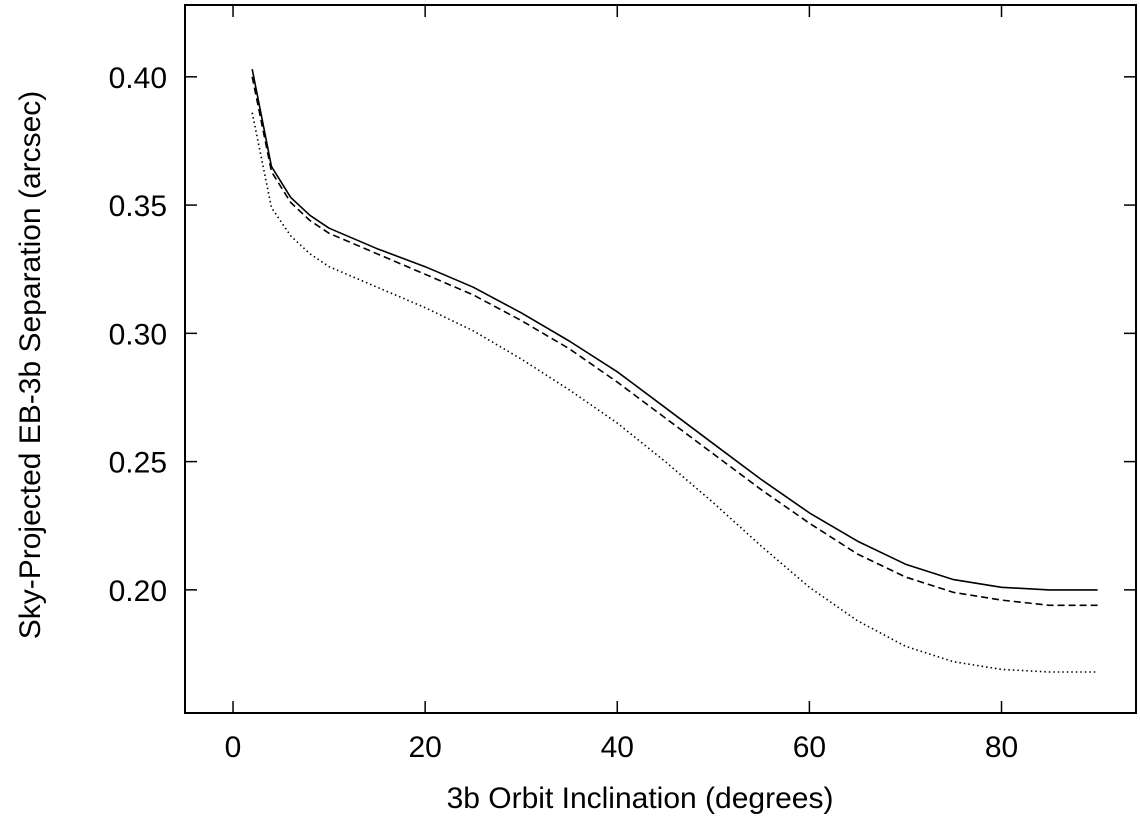 The image size is (1140, 833). I want to click on x-tick-label: 20, so click(424, 747).